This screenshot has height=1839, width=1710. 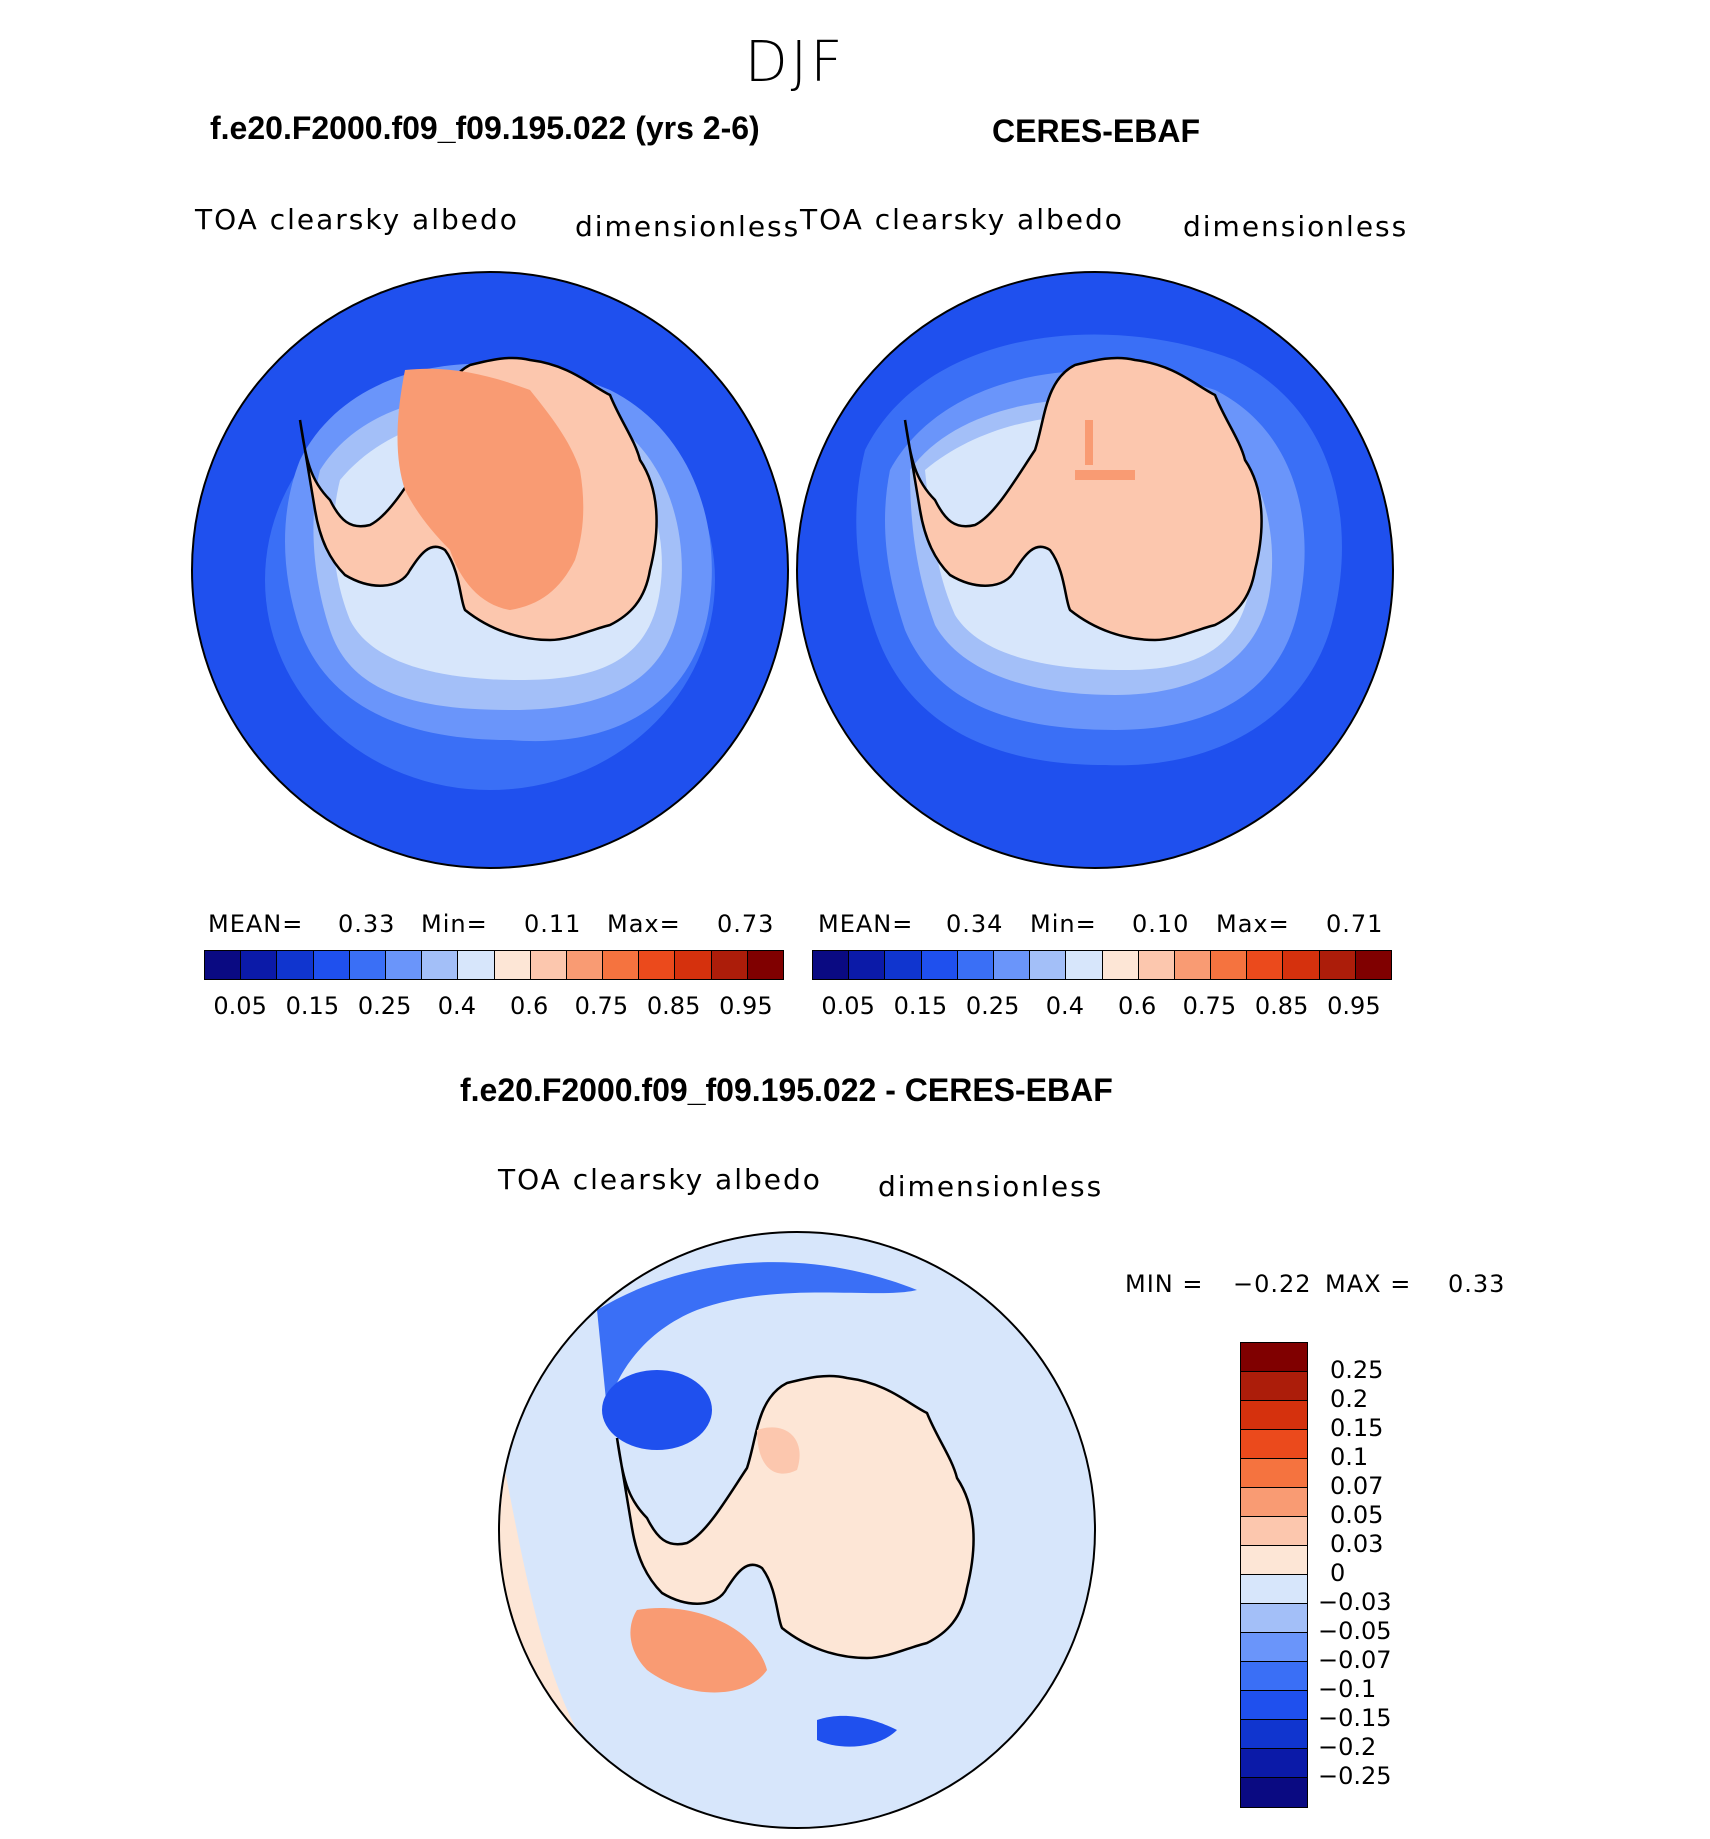 I want to click on diff-panel-case-title: f.e20.F2000.f09_f09.195.022 - CERES-EBAF, so click(x=786, y=1090).